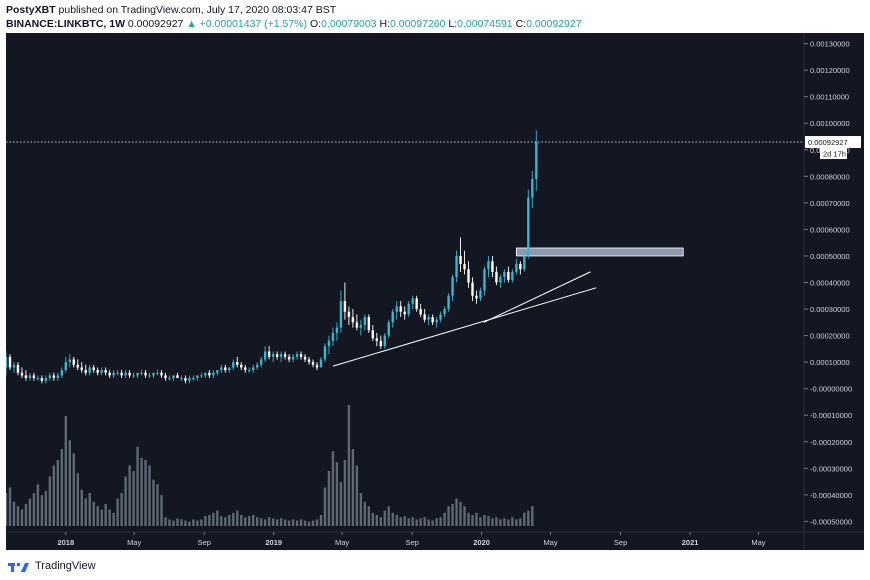 This screenshot has height=580, width=870. Describe the element at coordinates (384, 24) in the screenshot. I see `high-label: H:` at that location.